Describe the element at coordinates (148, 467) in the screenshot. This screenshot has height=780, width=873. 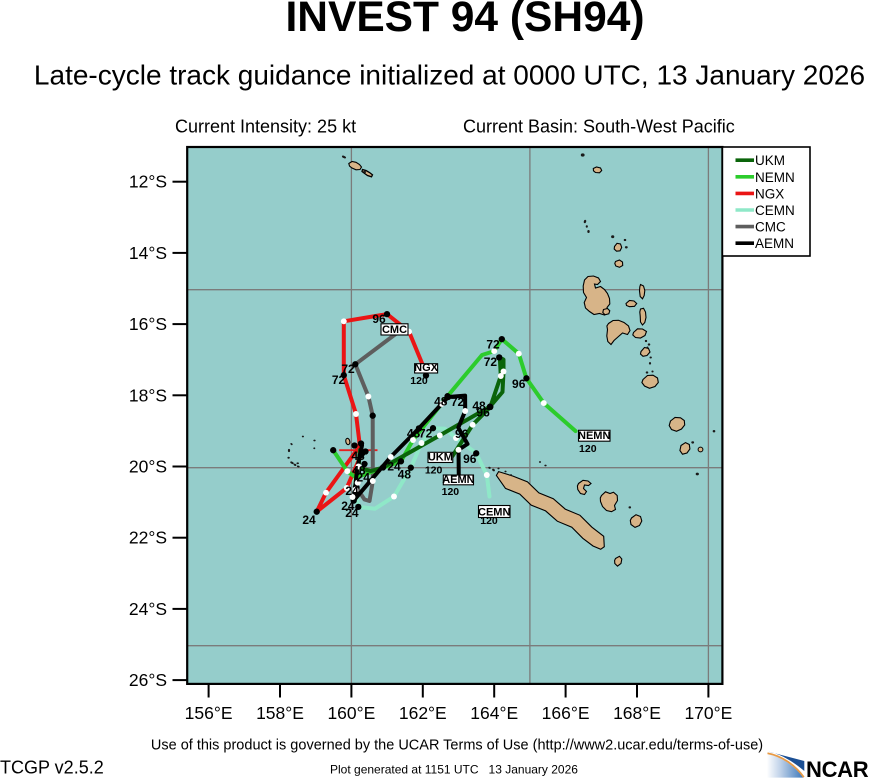
I see `svg-text: 20°S` at that location.